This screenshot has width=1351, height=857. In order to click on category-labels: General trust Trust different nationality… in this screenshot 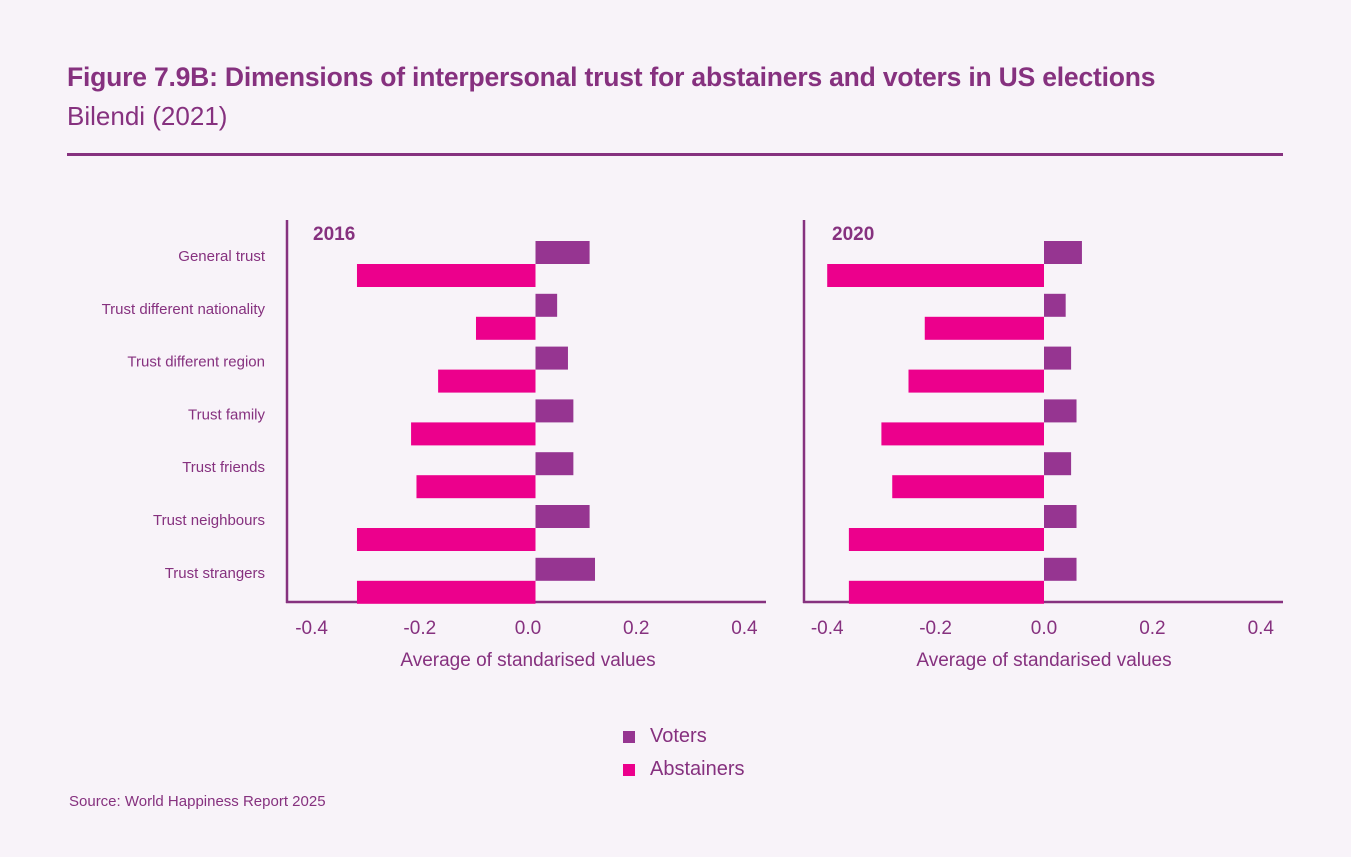, I will do `click(184, 415)`.